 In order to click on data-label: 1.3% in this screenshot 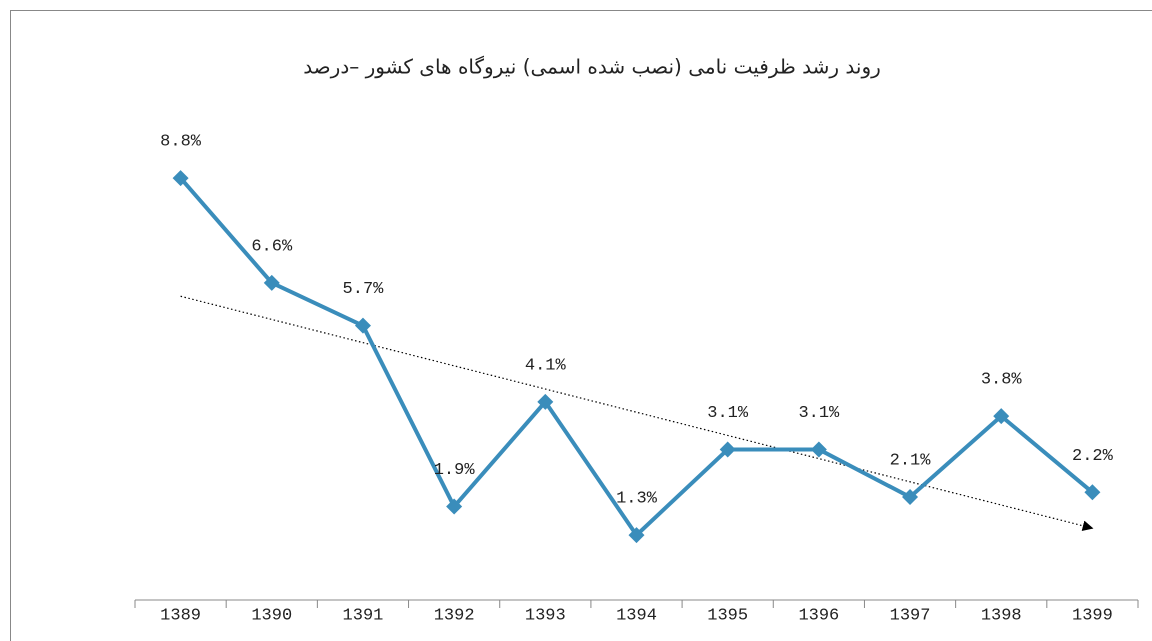, I will do `click(637, 499)`.